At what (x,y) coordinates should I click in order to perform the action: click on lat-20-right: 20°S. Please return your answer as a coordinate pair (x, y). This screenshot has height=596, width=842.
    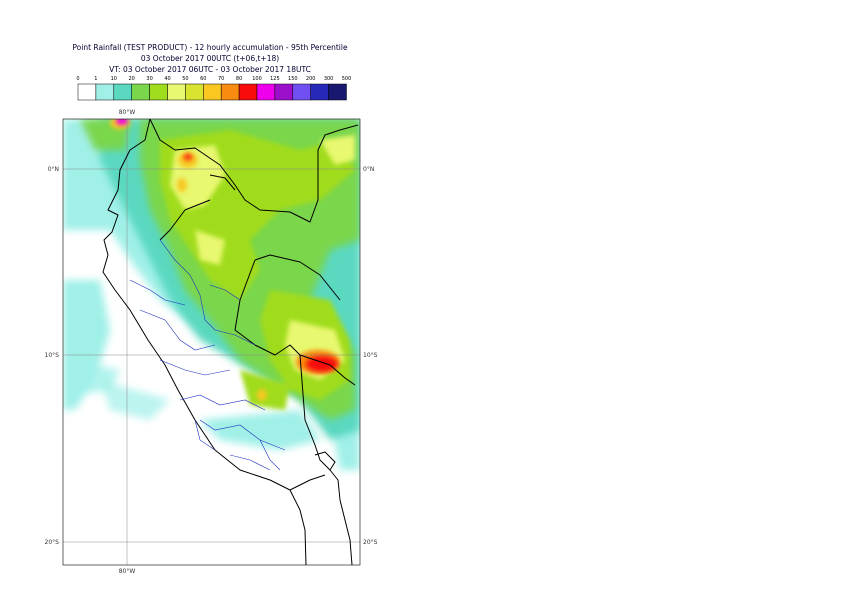
    Looking at the image, I should click on (370, 542).